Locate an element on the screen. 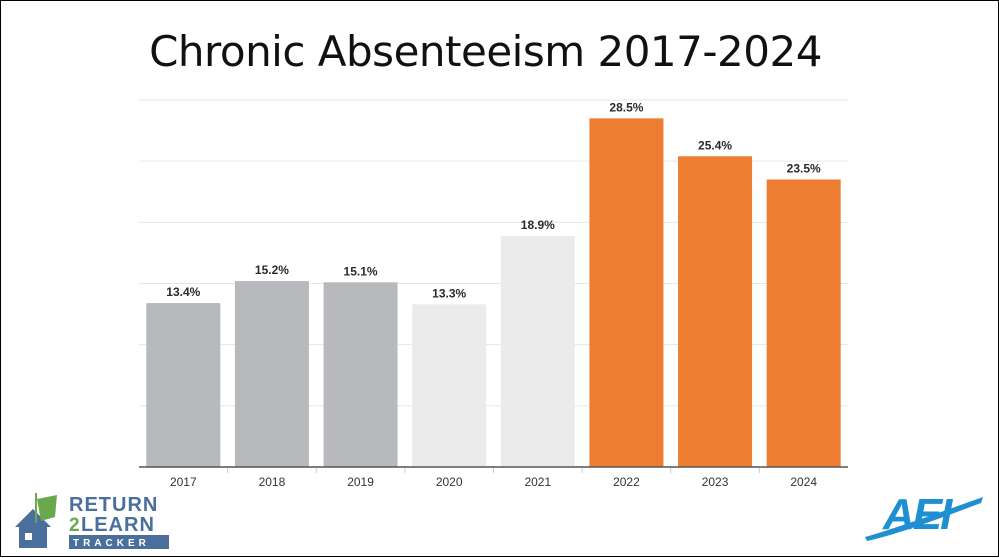 The image size is (999, 558). value-label-2024: 23.5% is located at coordinates (804, 169).